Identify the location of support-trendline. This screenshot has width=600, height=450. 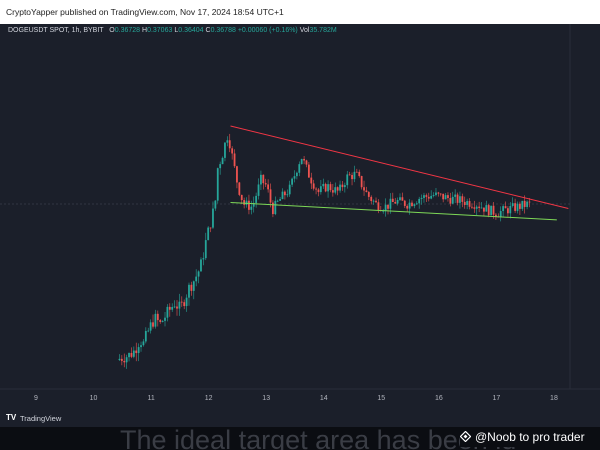
(393, 211).